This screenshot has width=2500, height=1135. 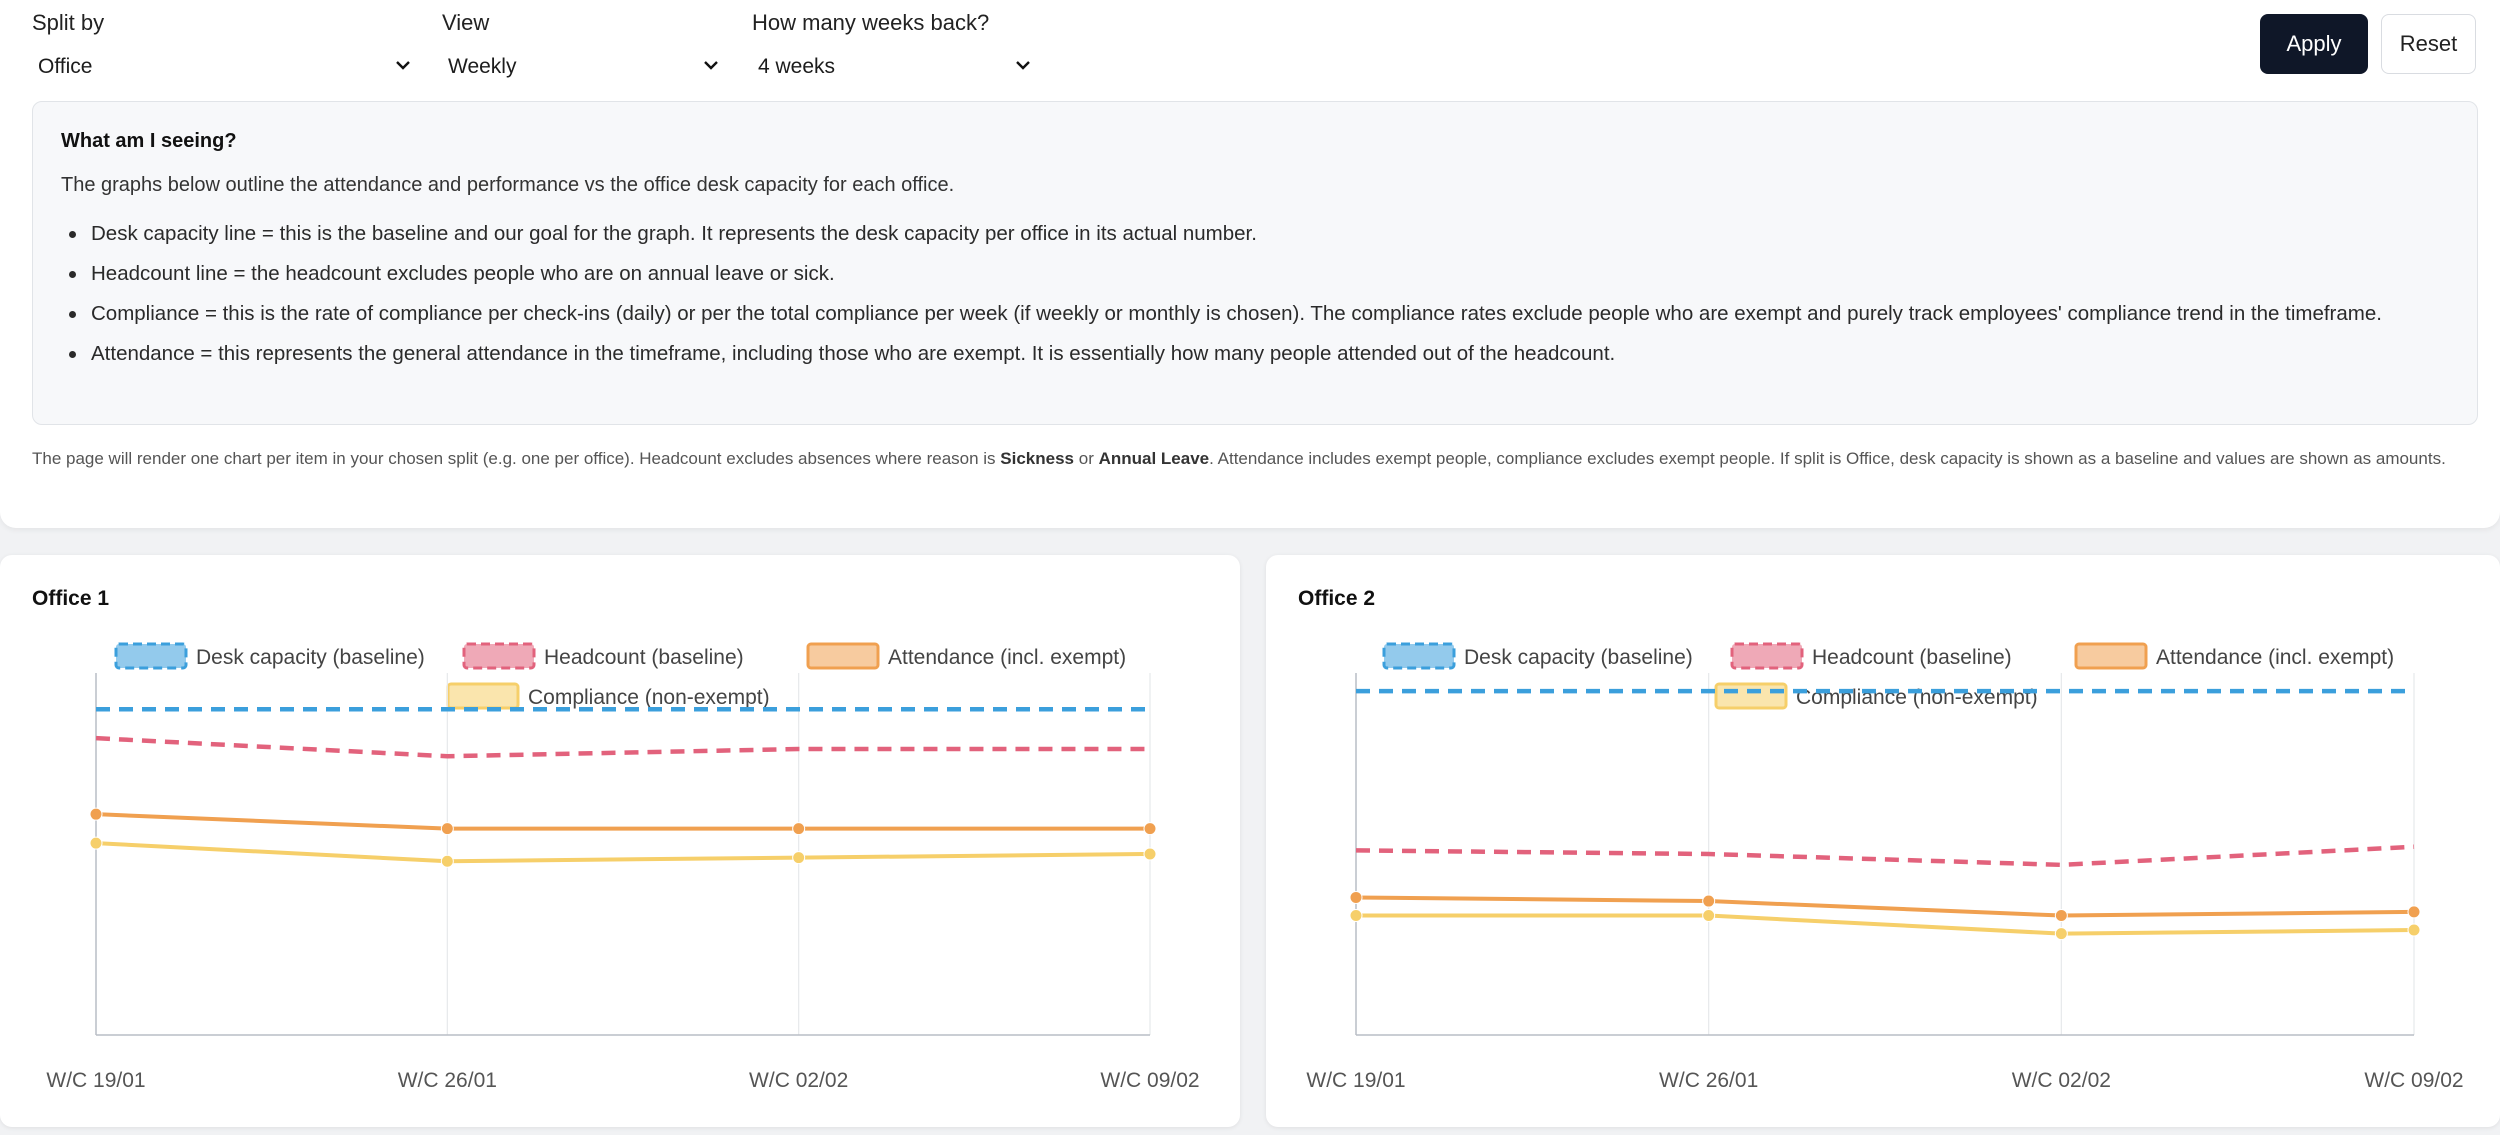 What do you see at coordinates (895, 67) in the screenshot?
I see `weeks-back-select: 4 weeks` at bounding box center [895, 67].